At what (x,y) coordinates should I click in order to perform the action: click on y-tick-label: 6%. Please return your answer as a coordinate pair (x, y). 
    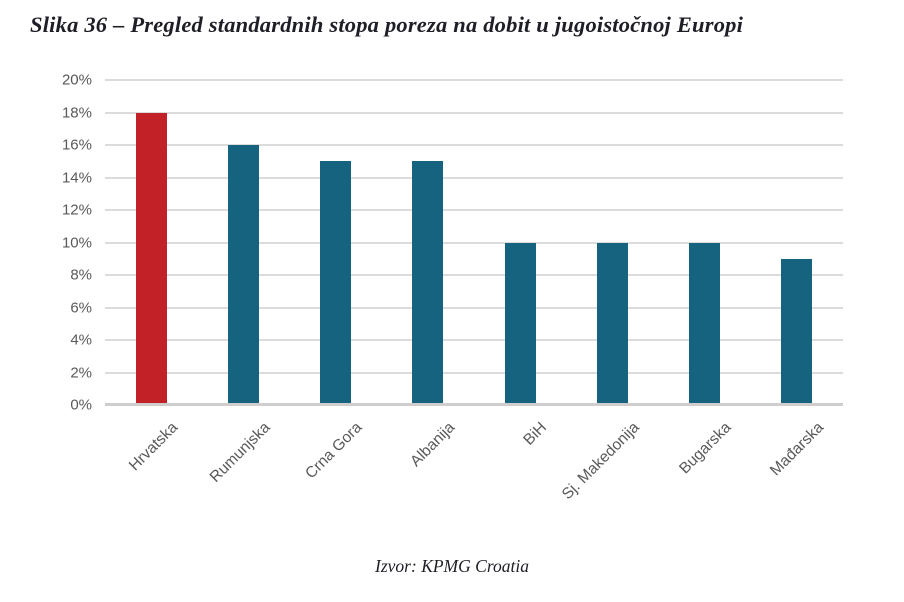
    Looking at the image, I should click on (81, 307).